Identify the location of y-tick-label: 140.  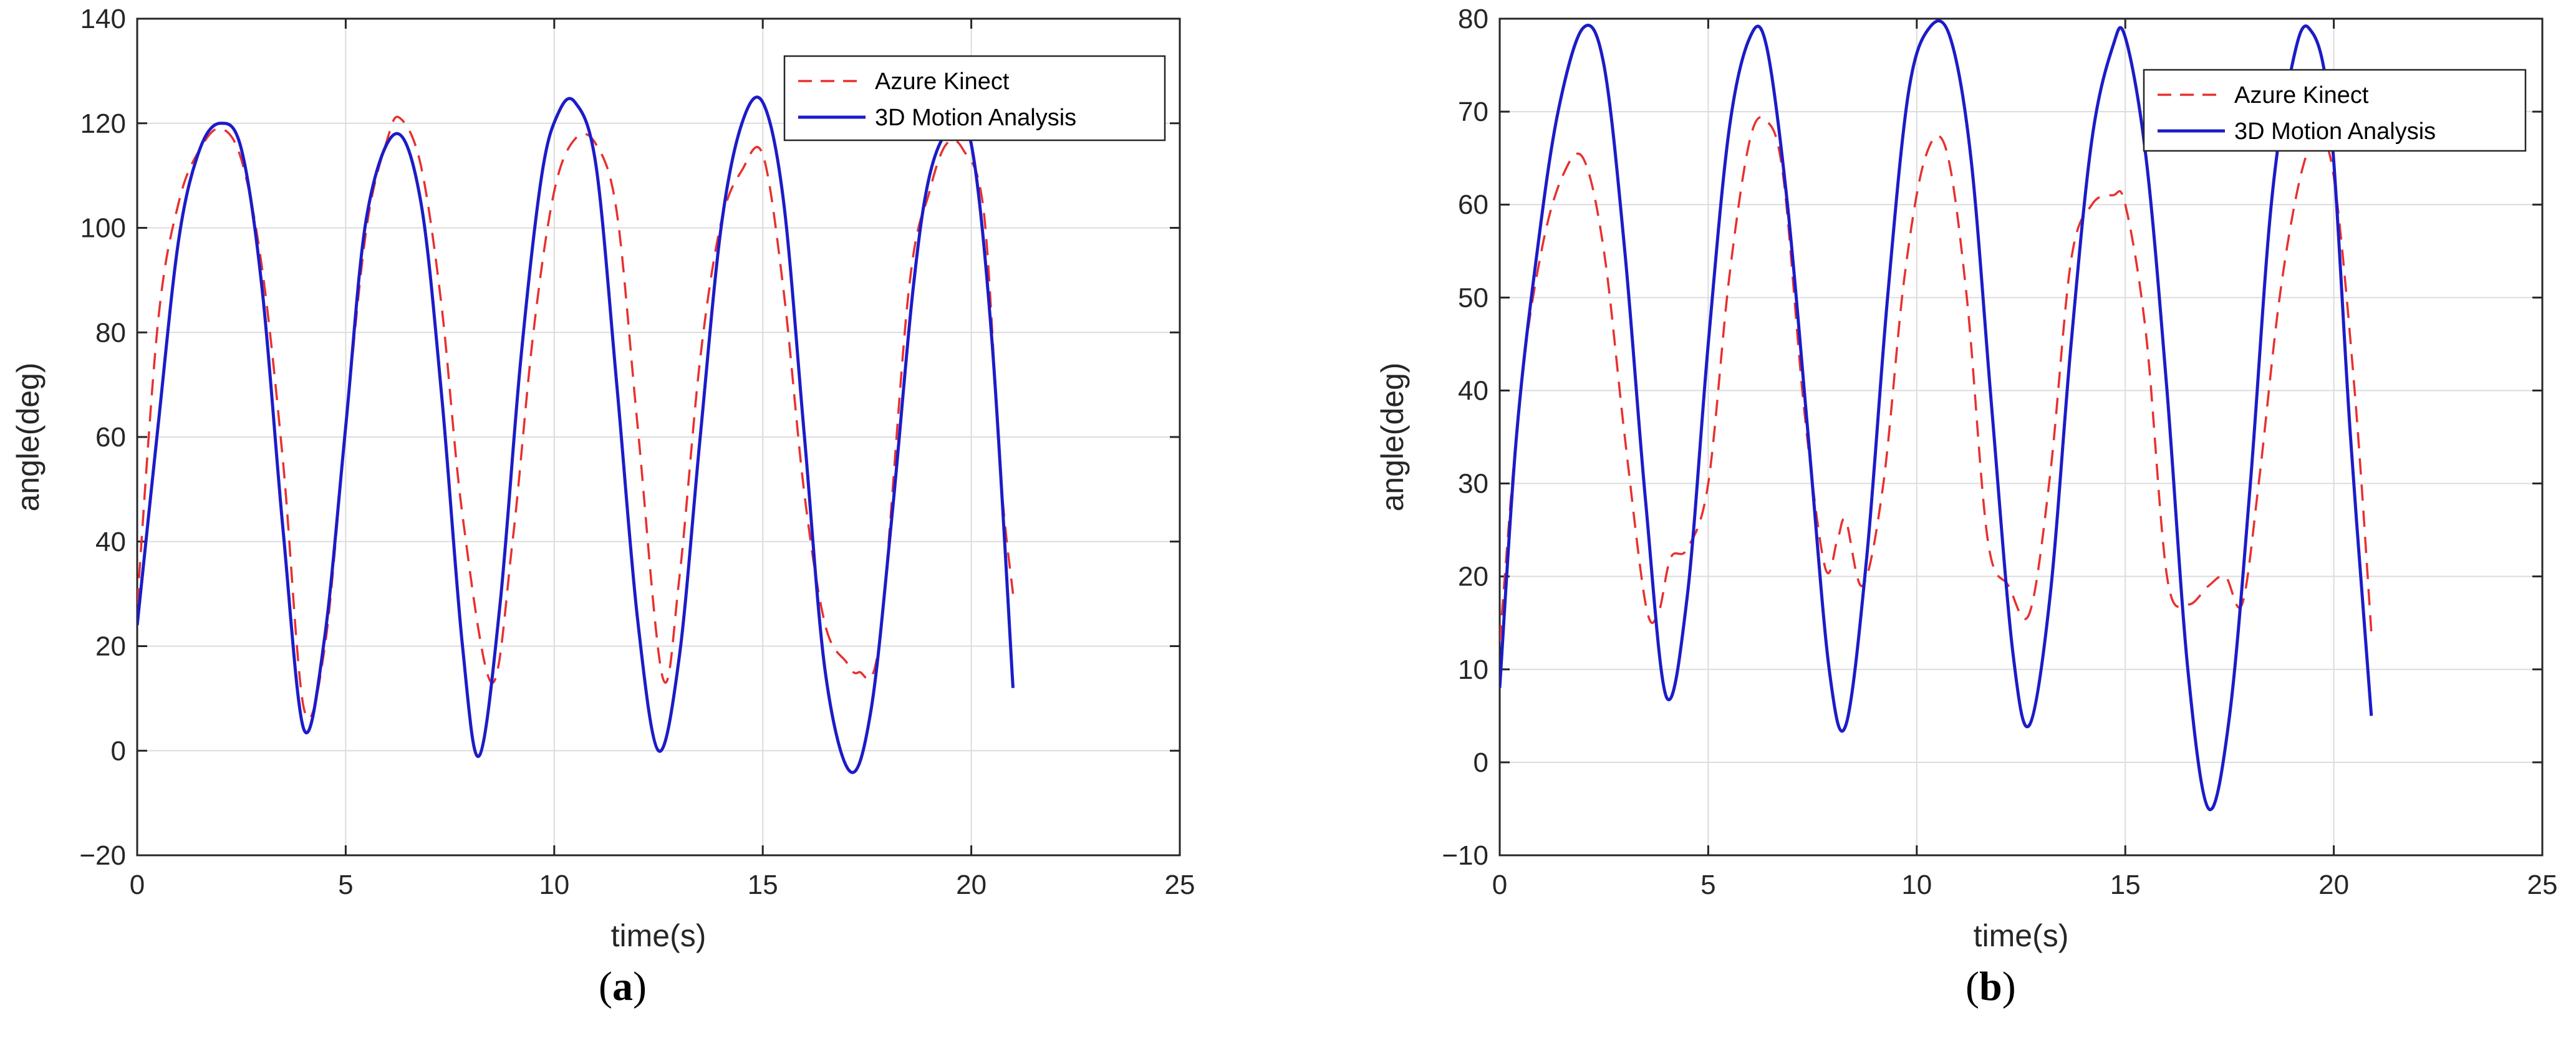
(103, 19).